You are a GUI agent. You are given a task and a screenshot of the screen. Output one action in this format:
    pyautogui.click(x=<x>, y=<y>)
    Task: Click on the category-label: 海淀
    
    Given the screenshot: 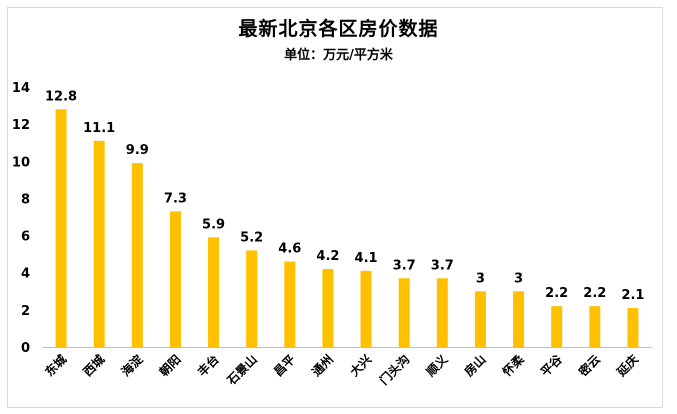 What is the action you would take?
    pyautogui.click(x=132, y=365)
    